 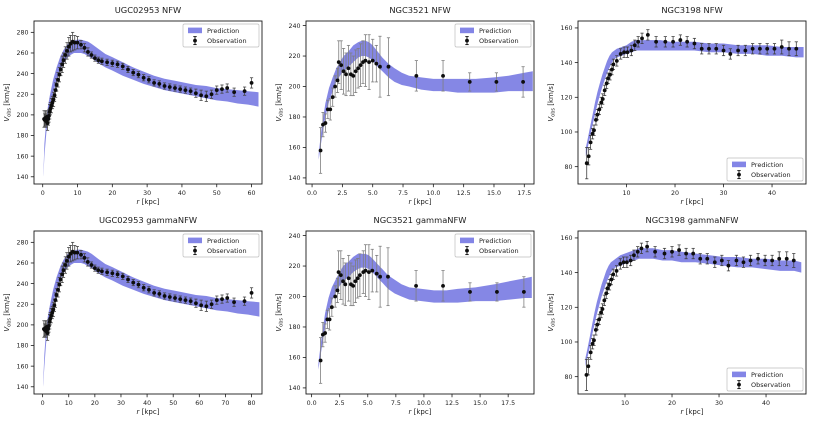 I want to click on axes-frame, so click(x=420, y=102).